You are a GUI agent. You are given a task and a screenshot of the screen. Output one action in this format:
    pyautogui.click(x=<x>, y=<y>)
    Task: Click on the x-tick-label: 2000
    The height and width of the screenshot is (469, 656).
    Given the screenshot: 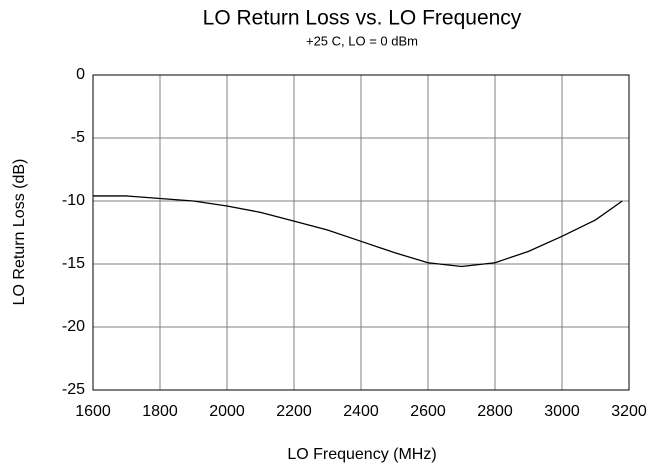 What is the action you would take?
    pyautogui.click(x=227, y=411)
    